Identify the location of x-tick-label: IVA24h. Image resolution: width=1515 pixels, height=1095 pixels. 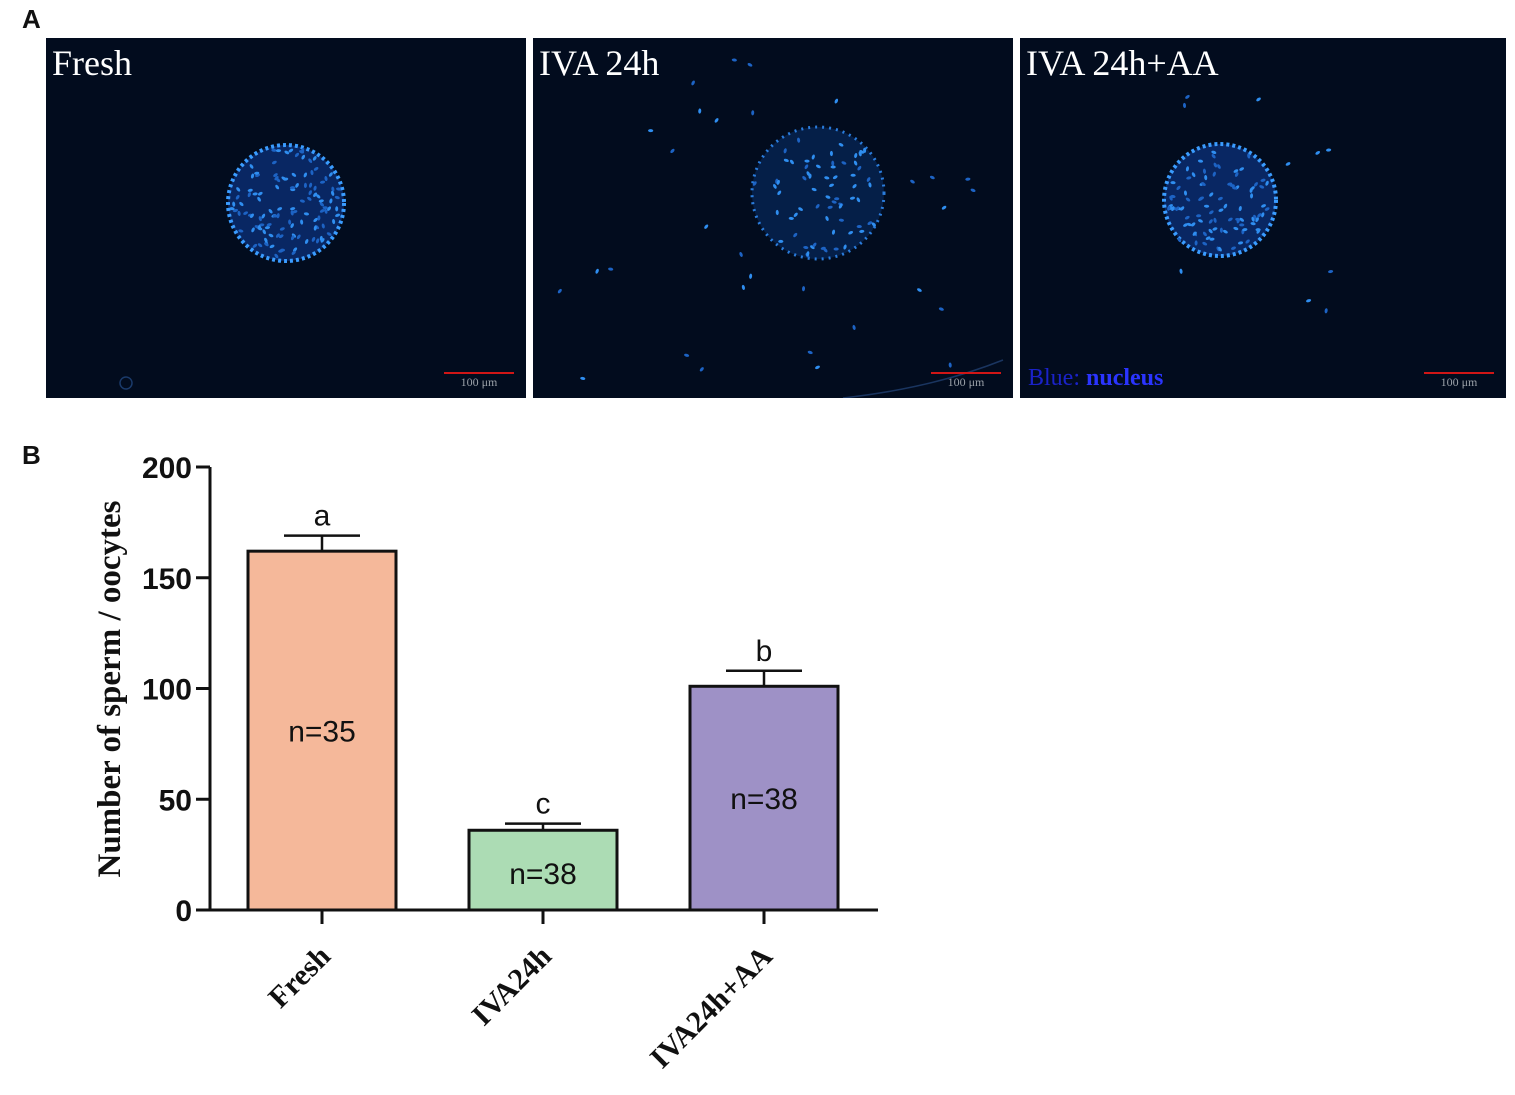
(511, 985).